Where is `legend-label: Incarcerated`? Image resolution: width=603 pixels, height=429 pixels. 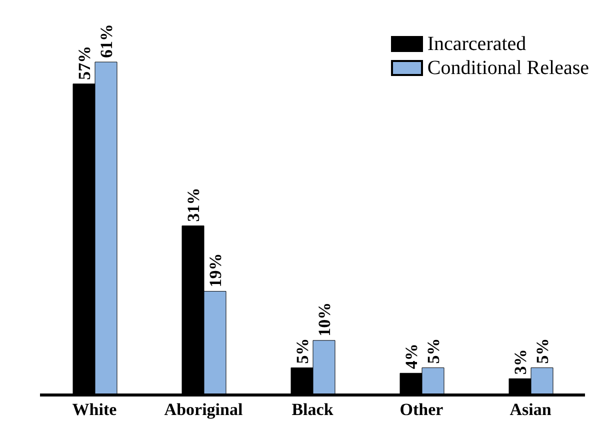
legend-label: Incarcerated is located at coordinates (476, 44).